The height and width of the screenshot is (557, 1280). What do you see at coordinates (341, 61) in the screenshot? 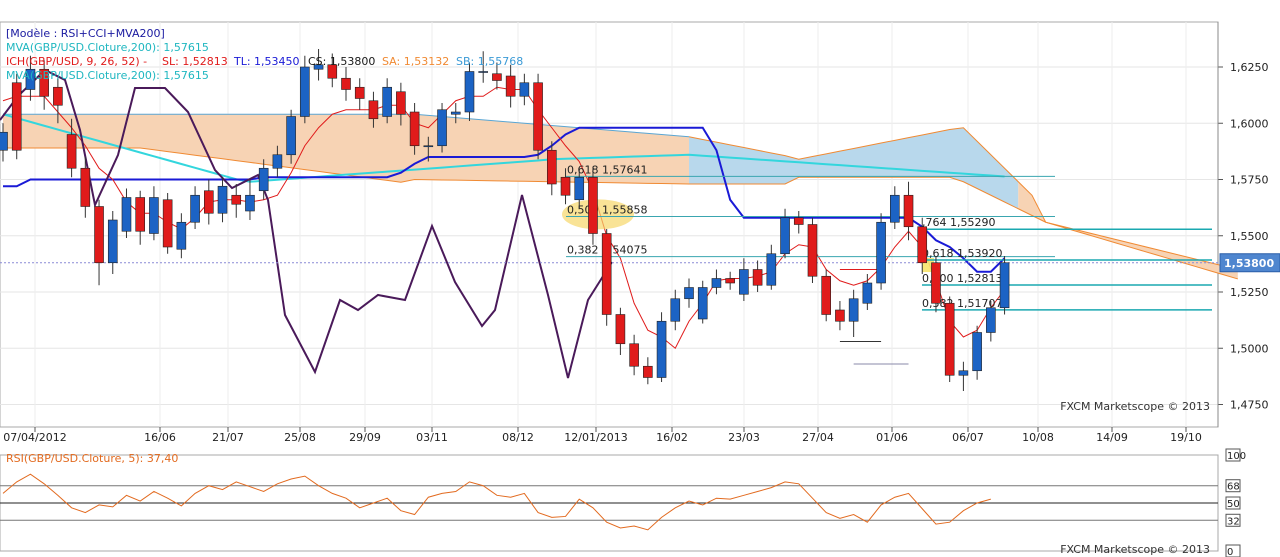
I see `indicator-cs-label: CS: 1,53800` at bounding box center [341, 61].